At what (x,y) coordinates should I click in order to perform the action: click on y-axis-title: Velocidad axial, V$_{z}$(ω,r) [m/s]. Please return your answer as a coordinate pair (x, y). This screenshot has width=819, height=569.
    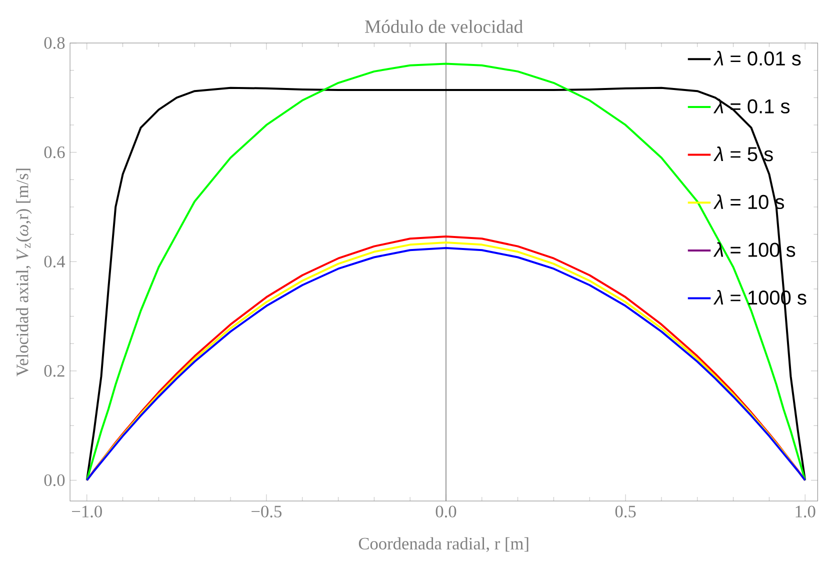
    Looking at the image, I should click on (24, 272).